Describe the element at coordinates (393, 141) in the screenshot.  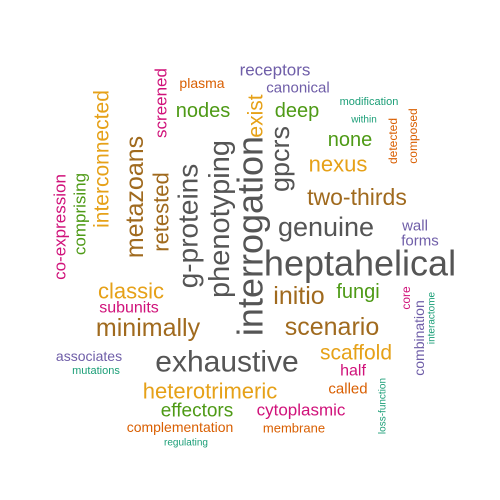
I see `word-detected: detected` at that location.